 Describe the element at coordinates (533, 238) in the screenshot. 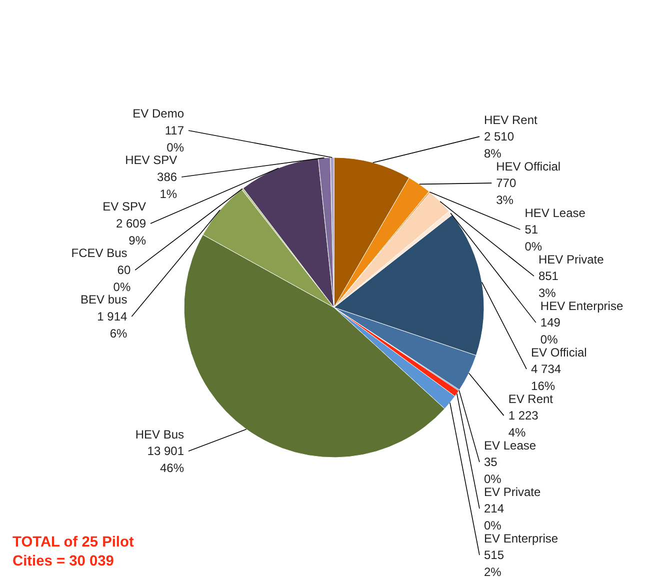

I see `data-label: 51 0%` at that location.